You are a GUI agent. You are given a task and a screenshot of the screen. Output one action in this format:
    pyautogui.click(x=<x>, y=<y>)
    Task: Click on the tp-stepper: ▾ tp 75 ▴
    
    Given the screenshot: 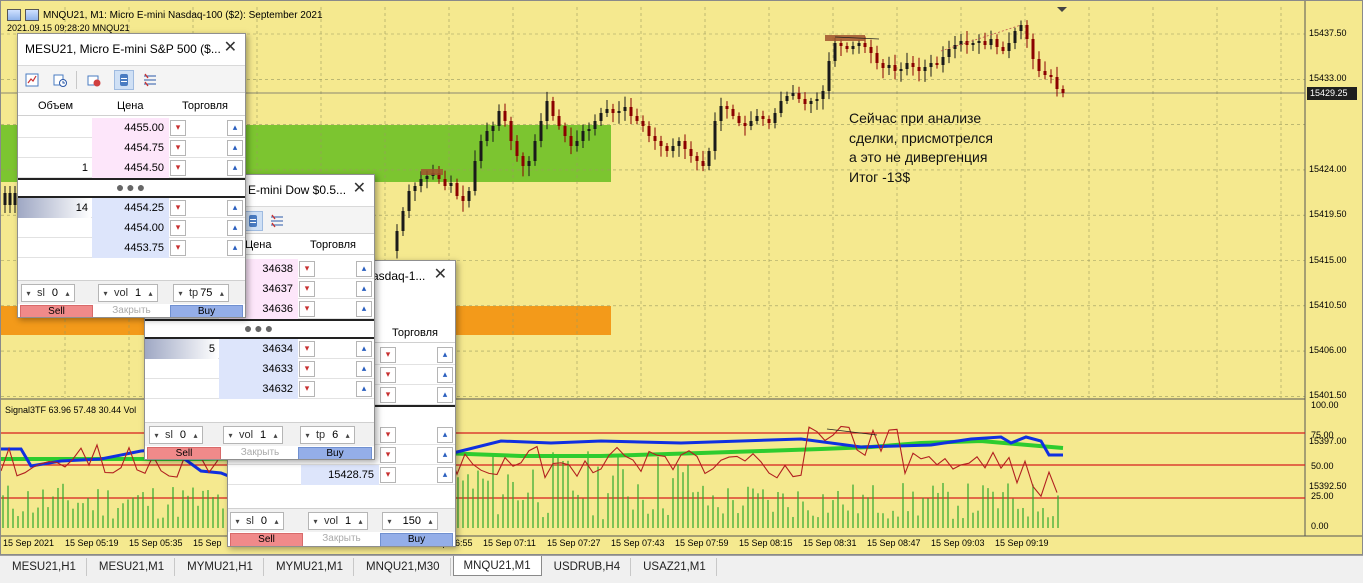 What is the action you would take?
    pyautogui.click(x=201, y=293)
    